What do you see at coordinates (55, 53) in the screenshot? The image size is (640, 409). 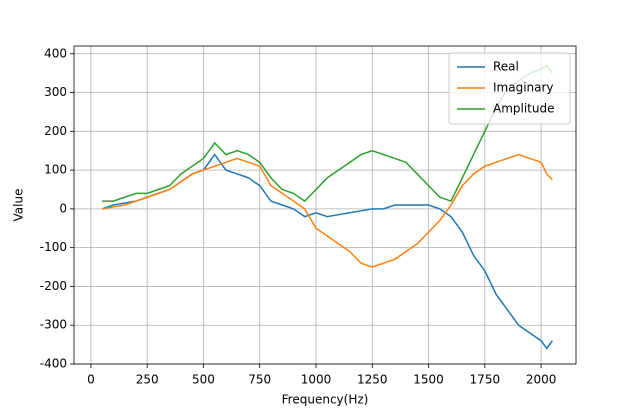 I see `y-tick-label: 400` at bounding box center [55, 53].